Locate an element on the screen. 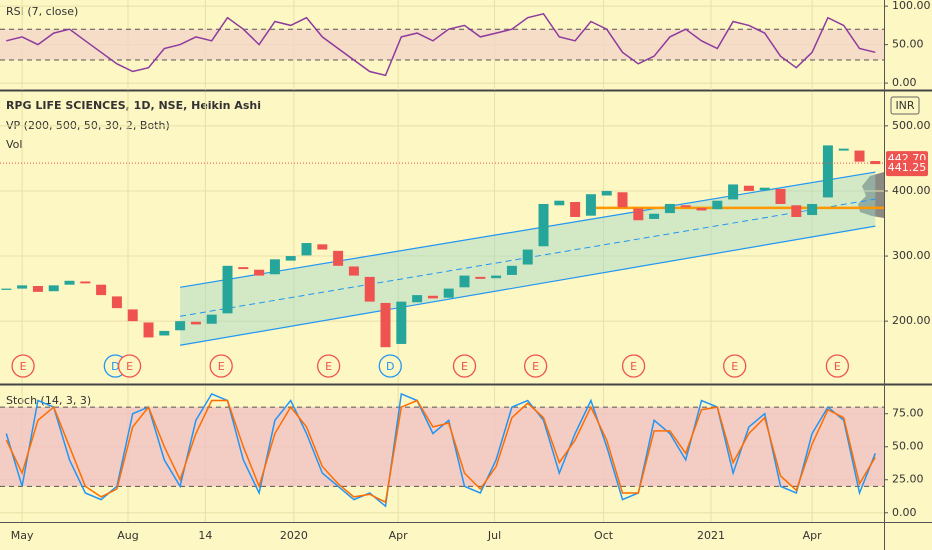 The height and width of the screenshot is (550, 932). y-tick-label: 100.00 is located at coordinates (911, 6).